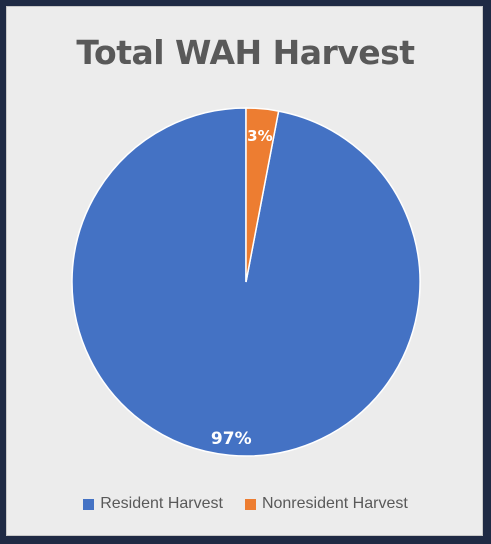  I want to click on slice-nonresident, so click(262, 195).